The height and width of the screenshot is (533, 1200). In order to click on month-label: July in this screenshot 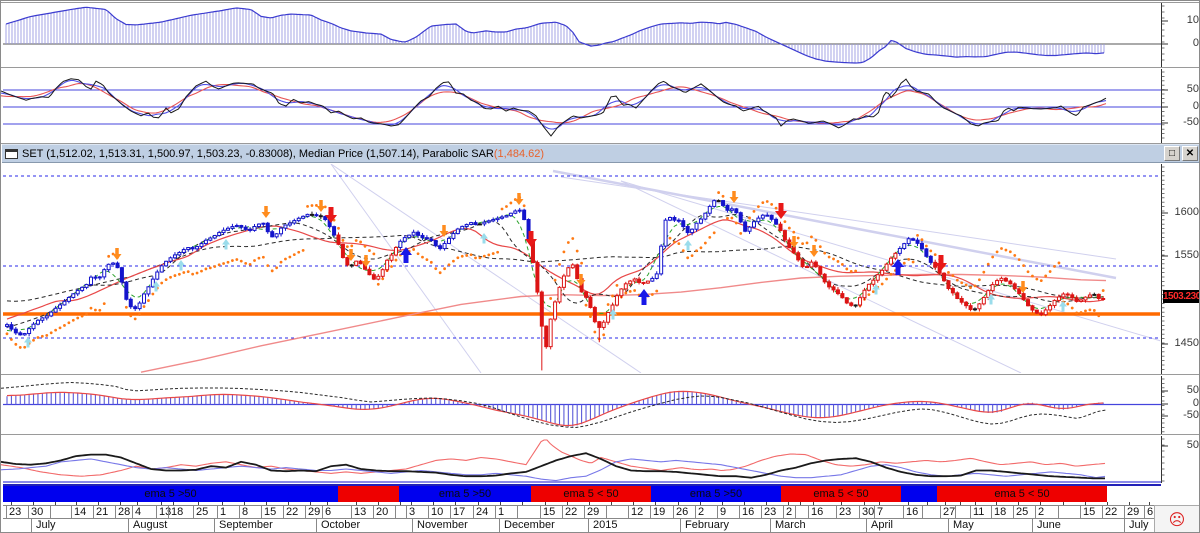, I will do `click(1139, 525)`.